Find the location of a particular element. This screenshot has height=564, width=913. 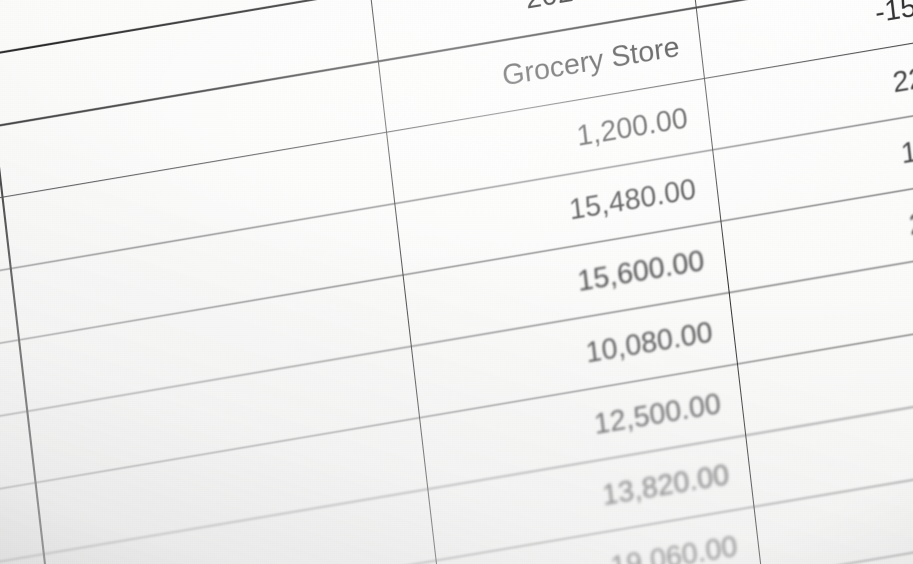

cell-fee: 125.89 is located at coordinates (906, 146).